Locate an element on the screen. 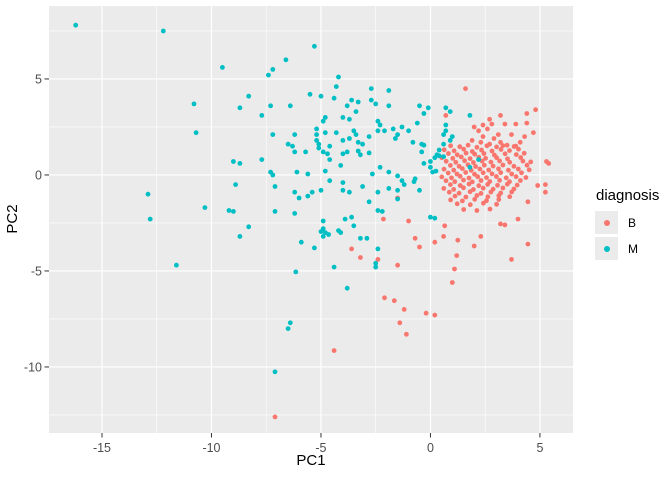 Image resolution: width=672 pixels, height=480 pixels. legend: diagnosis B M is located at coordinates (627, 225).